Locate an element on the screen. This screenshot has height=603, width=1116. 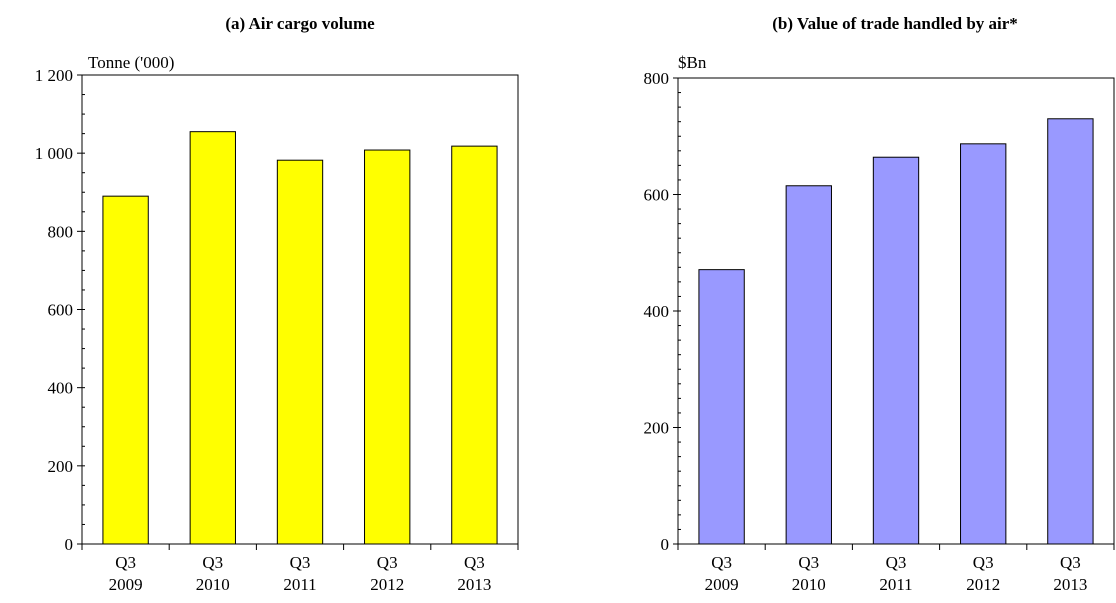
chart-a-y-tick-label: 200 is located at coordinates (61, 466).